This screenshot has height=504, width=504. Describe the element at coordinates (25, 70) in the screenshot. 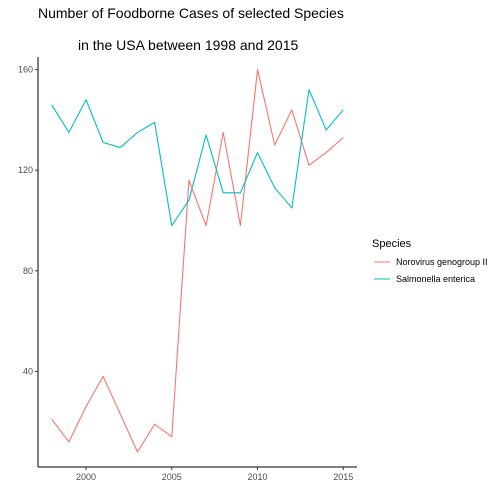

I see `y-tick-label: 160` at that location.